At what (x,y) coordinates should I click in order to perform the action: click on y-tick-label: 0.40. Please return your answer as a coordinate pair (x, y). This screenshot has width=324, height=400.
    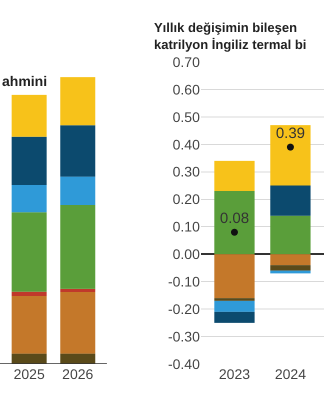
    Looking at the image, I should click on (186, 144).